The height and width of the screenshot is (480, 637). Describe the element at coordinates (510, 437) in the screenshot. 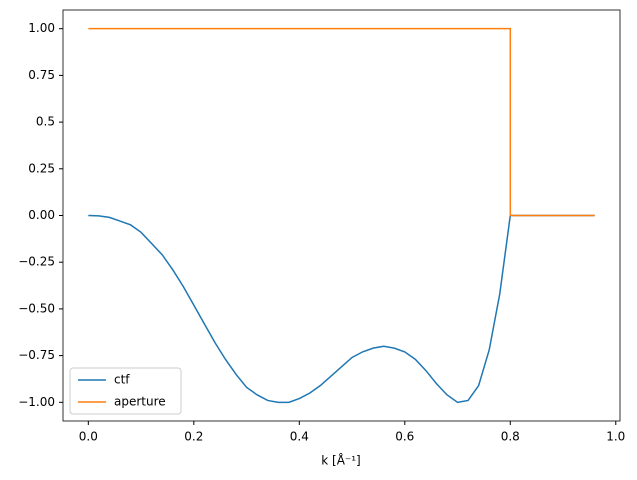

I see `x-tick-label: 0.8` at that location.